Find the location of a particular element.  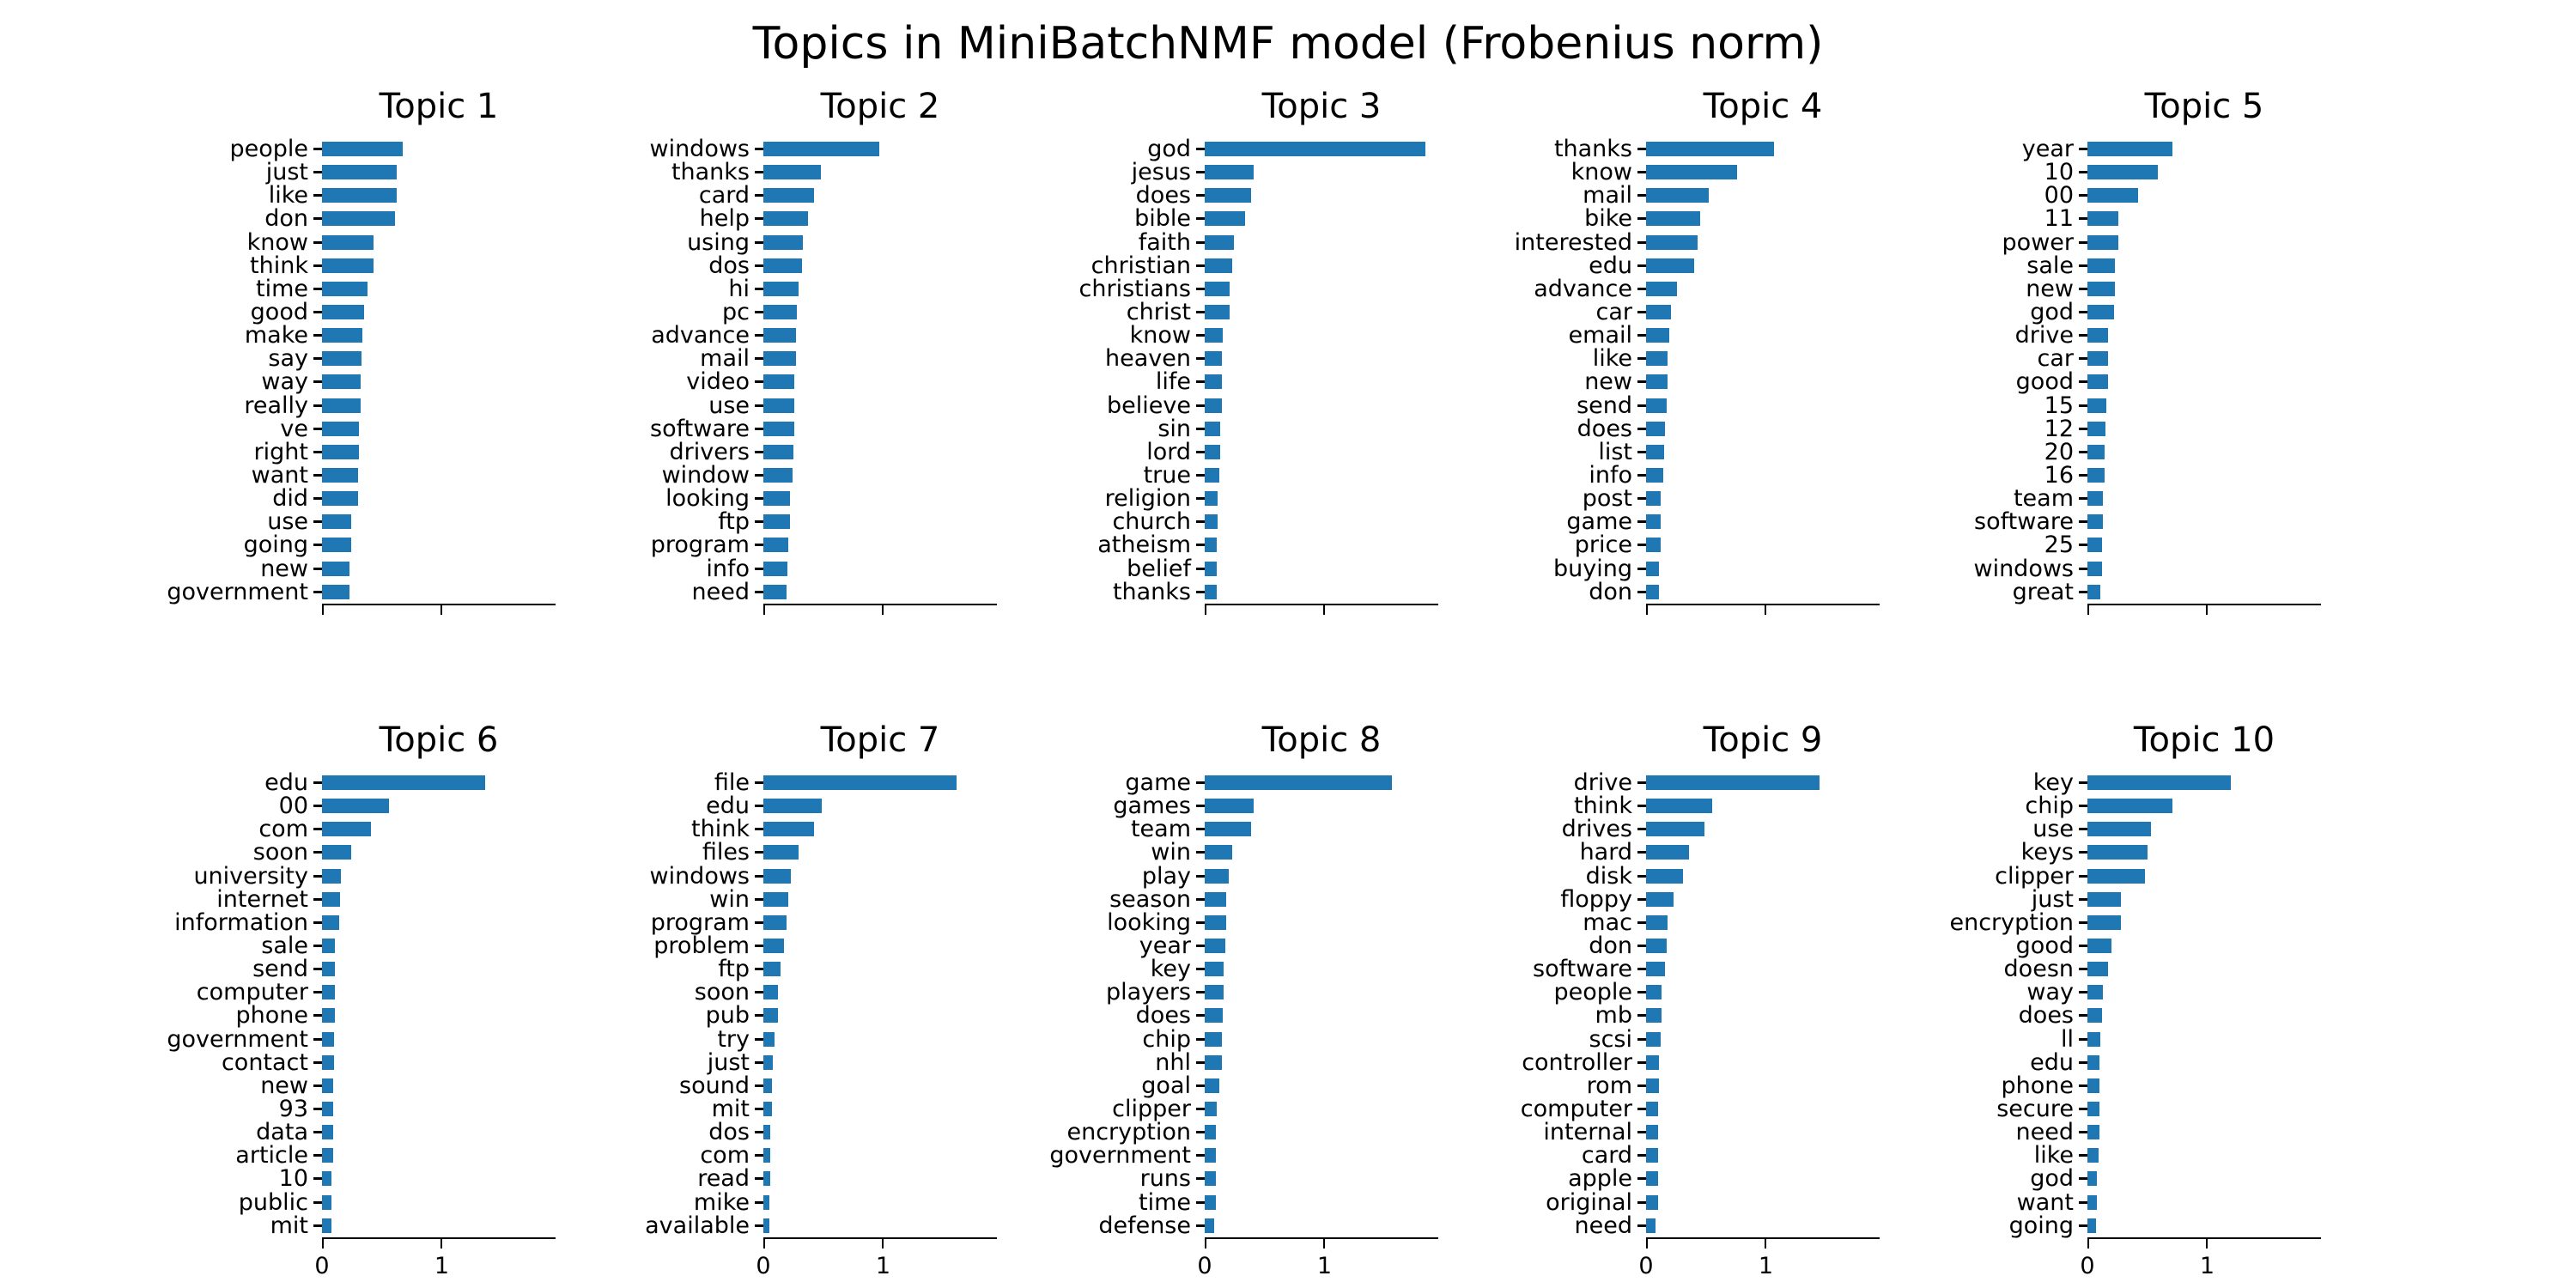

y-tick-label-text: 10 is located at coordinates (293, 1179).